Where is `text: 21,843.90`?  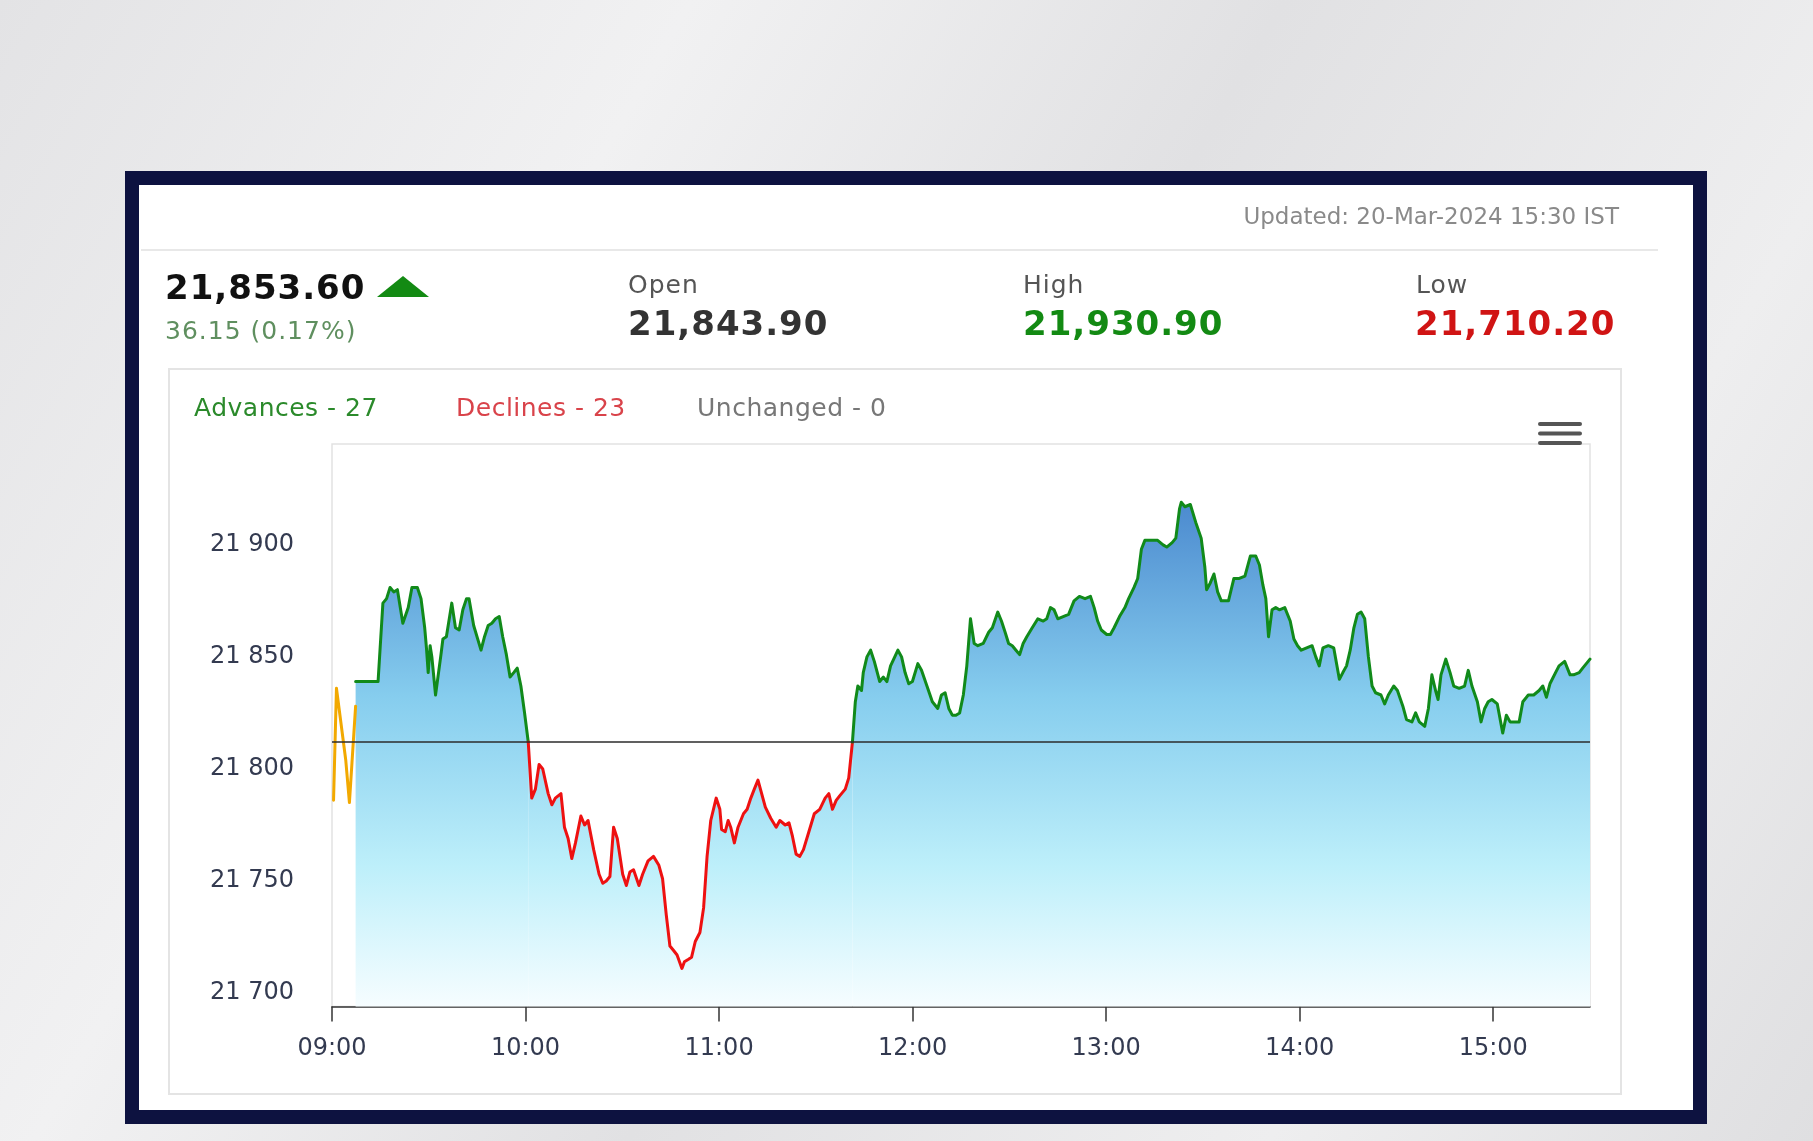
text: 21,843.90 is located at coordinates (728, 322).